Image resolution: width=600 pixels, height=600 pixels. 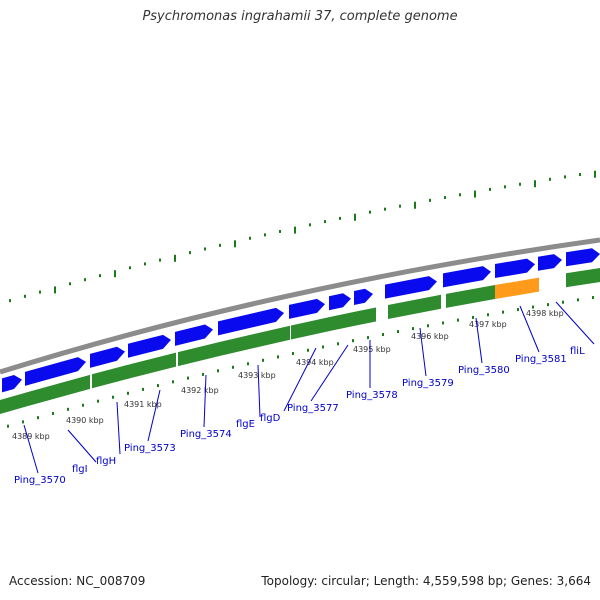 What do you see at coordinates (80, 469) in the screenshot?
I see `gene-label: flgI` at bounding box center [80, 469].